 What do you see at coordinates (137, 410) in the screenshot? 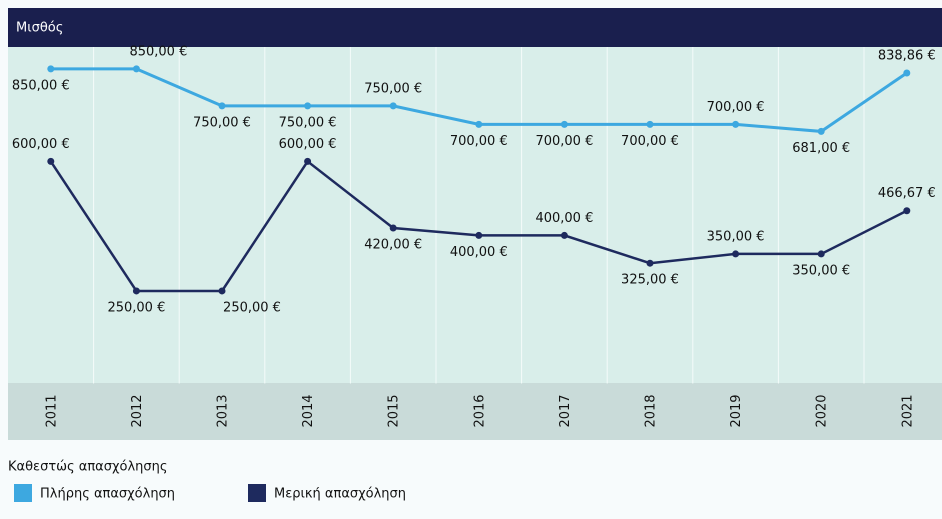
I see `x-tick-label: 2012` at bounding box center [137, 410].